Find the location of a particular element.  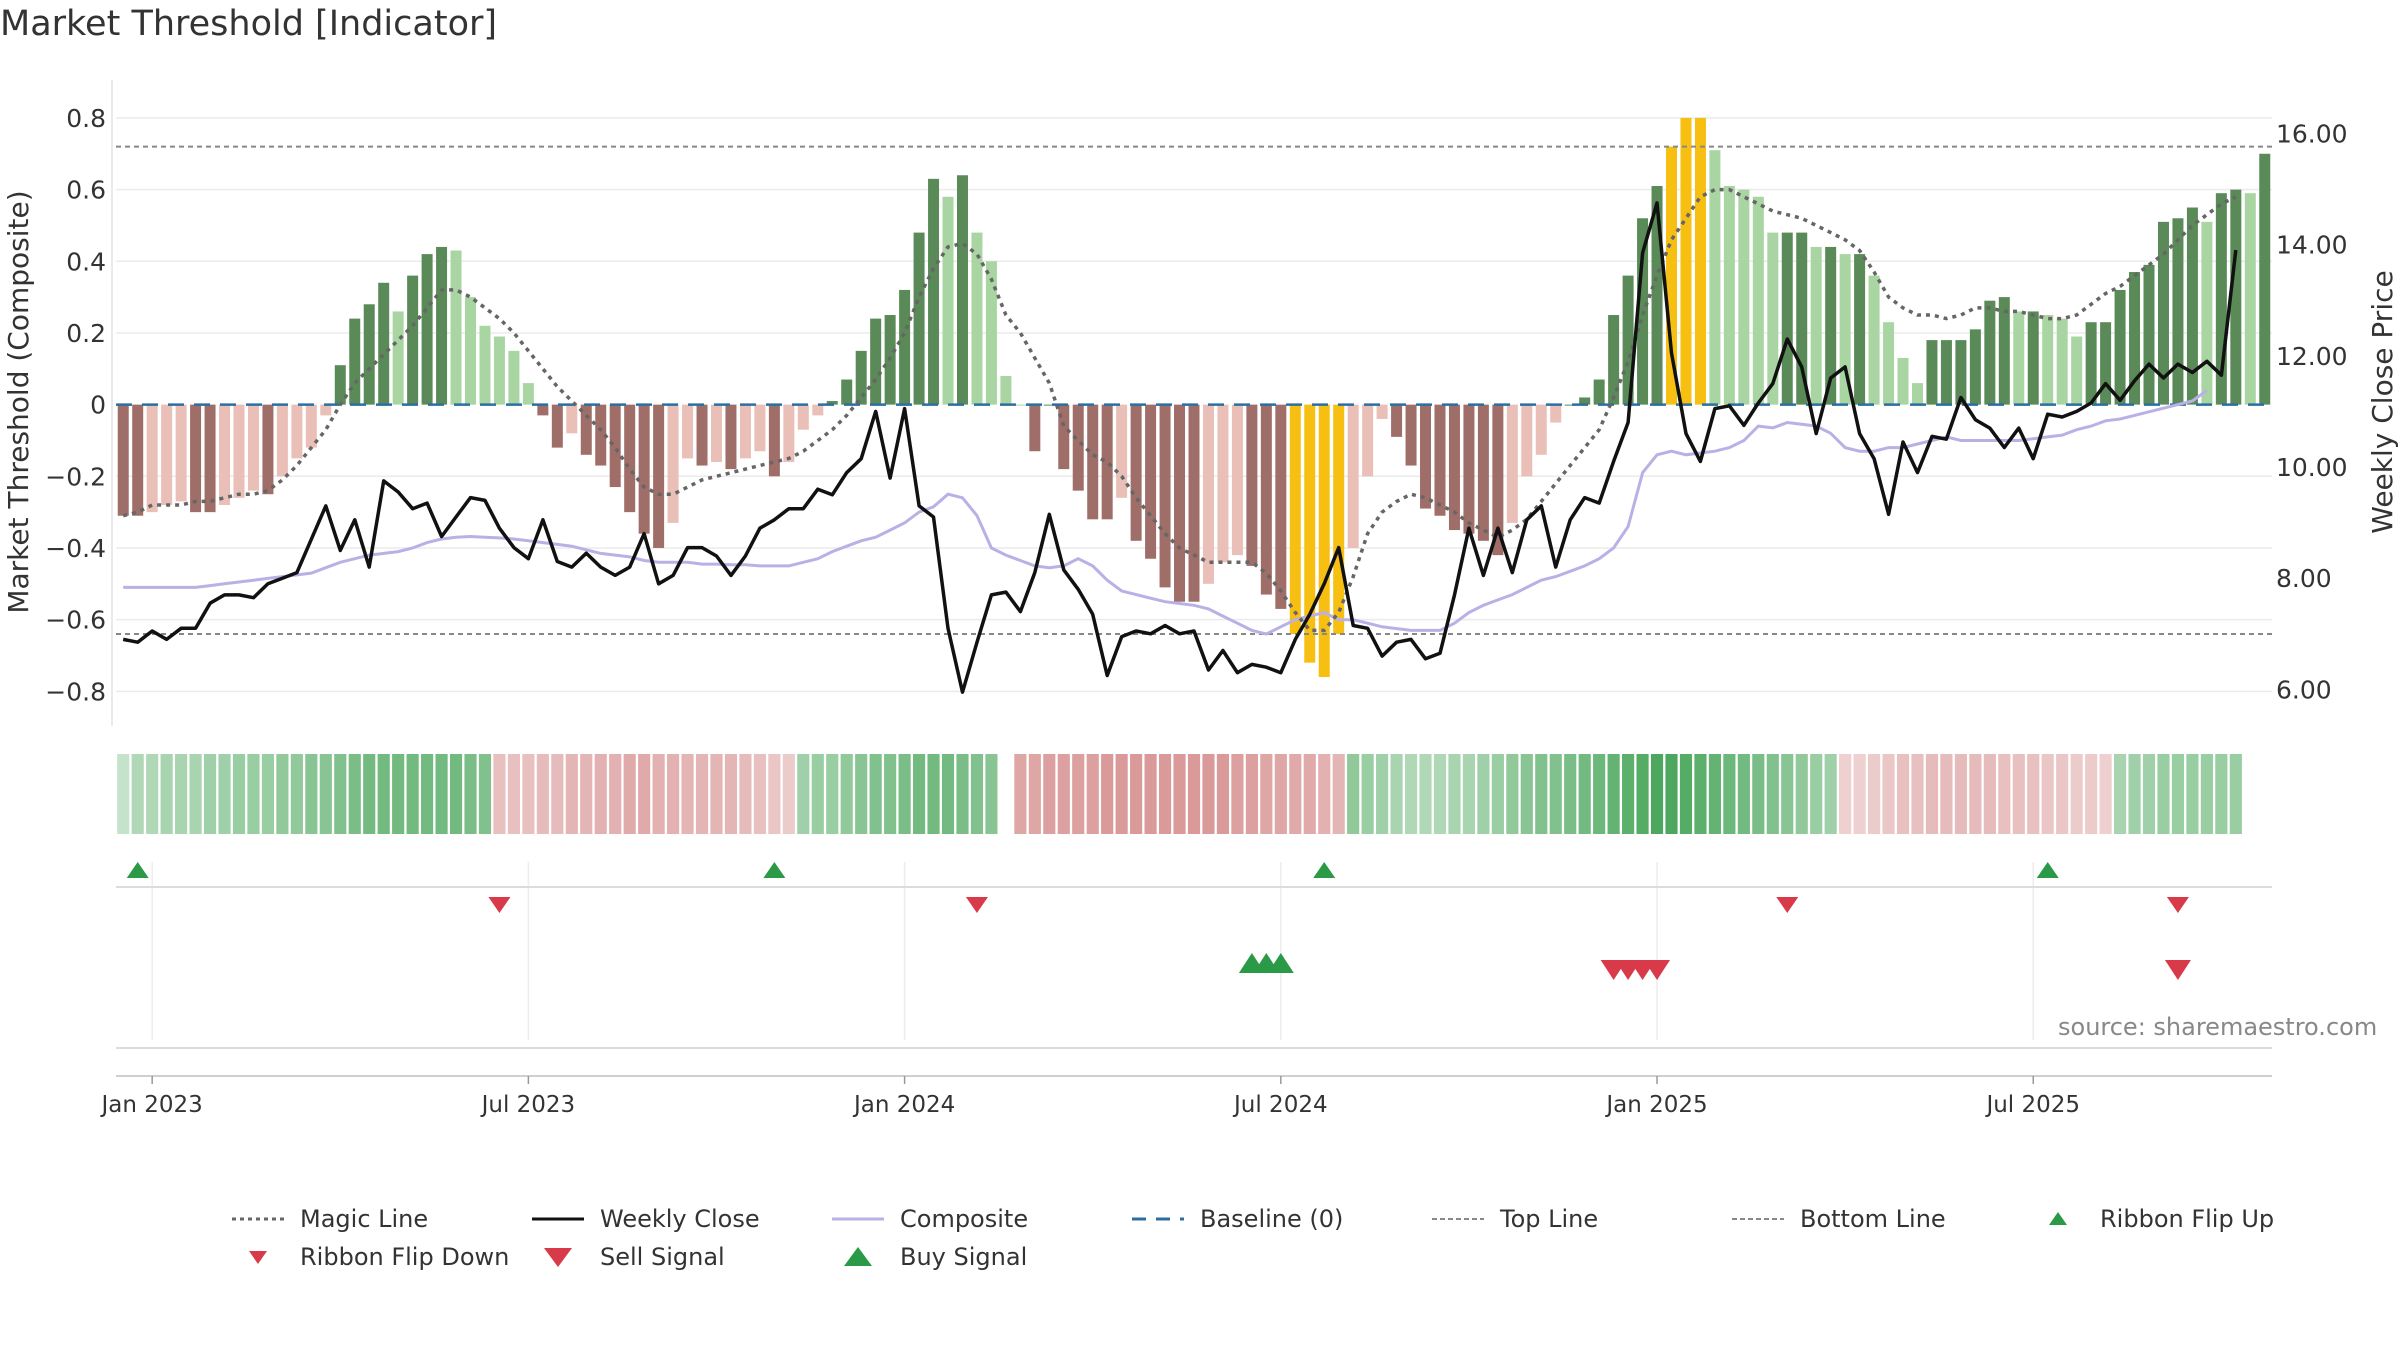

chart-title: Market Threshold [Indicator] is located at coordinates (249, 24).